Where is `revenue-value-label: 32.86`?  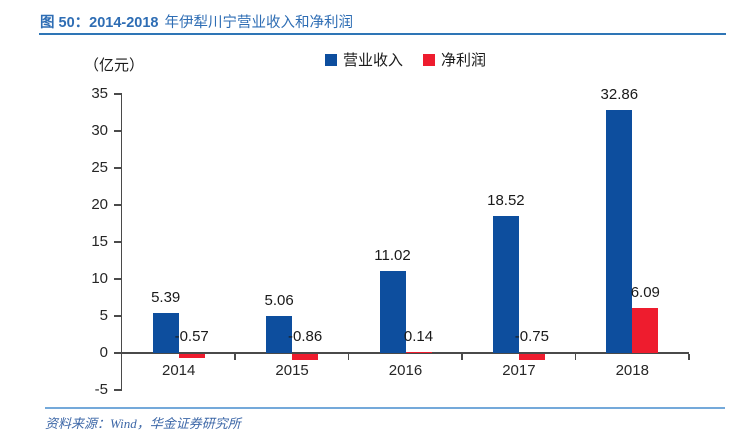
revenue-value-label: 32.86 is located at coordinates (619, 94).